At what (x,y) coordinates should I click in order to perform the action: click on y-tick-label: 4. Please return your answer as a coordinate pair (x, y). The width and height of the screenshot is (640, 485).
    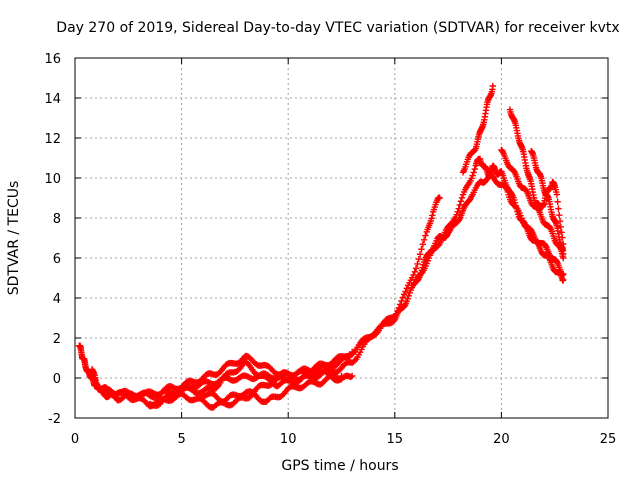
    Looking at the image, I should click on (57, 299).